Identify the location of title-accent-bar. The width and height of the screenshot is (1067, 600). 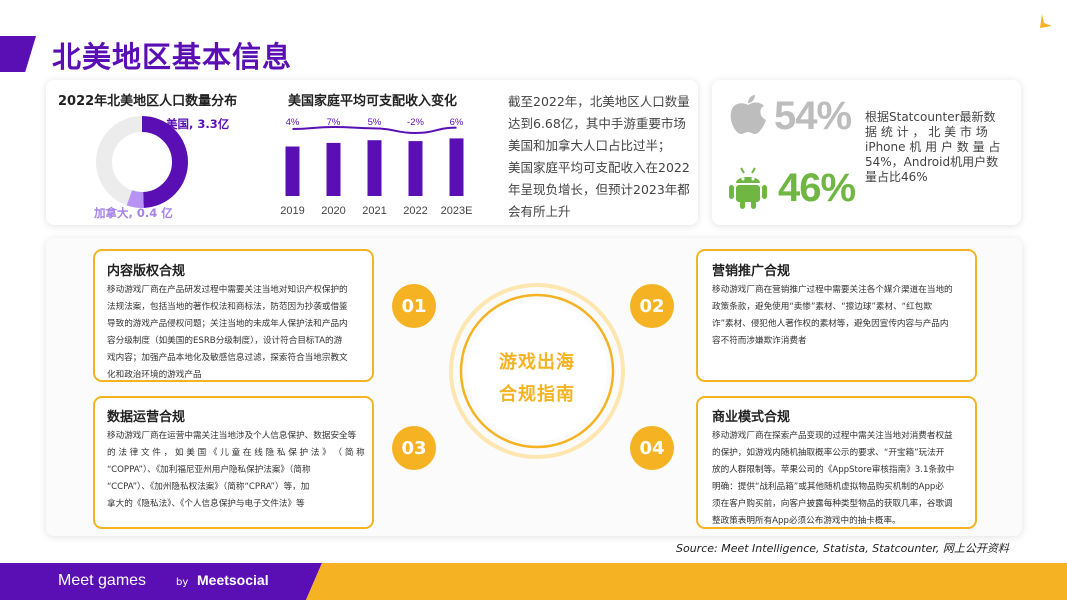
(18, 54).